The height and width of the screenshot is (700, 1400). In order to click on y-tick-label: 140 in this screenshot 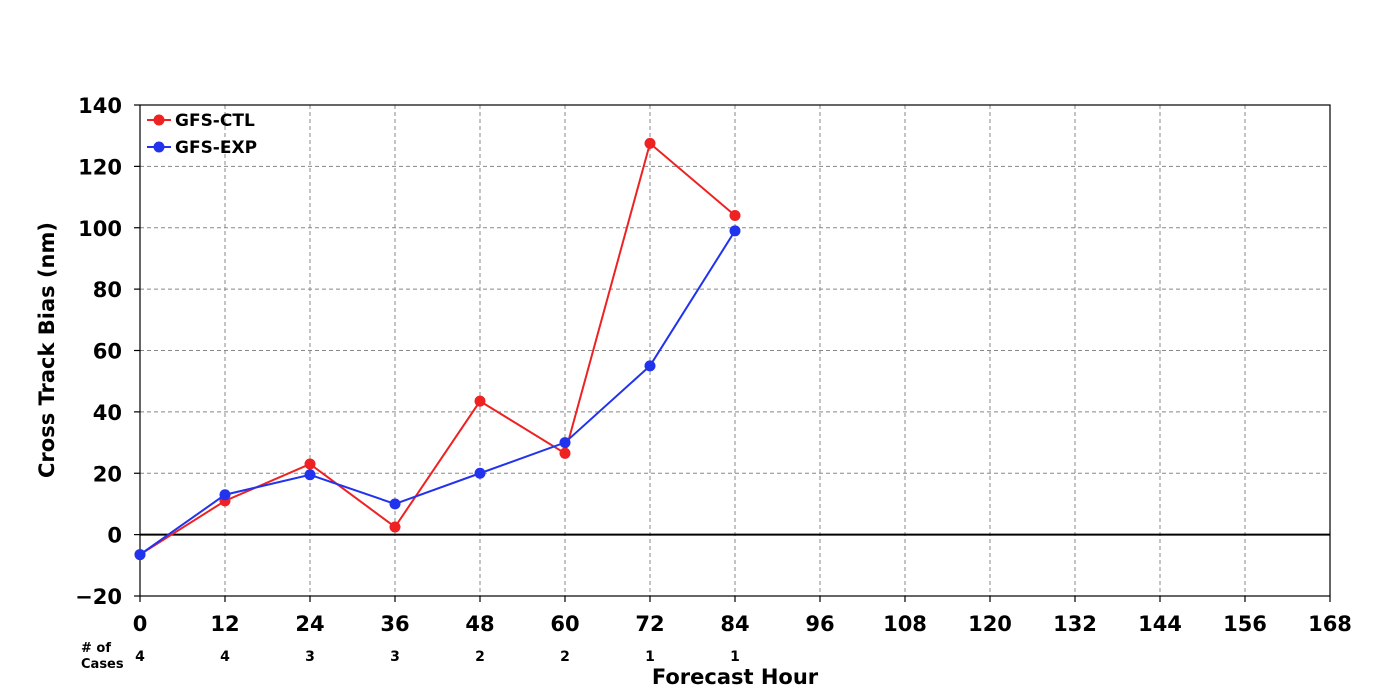, I will do `click(100, 106)`.